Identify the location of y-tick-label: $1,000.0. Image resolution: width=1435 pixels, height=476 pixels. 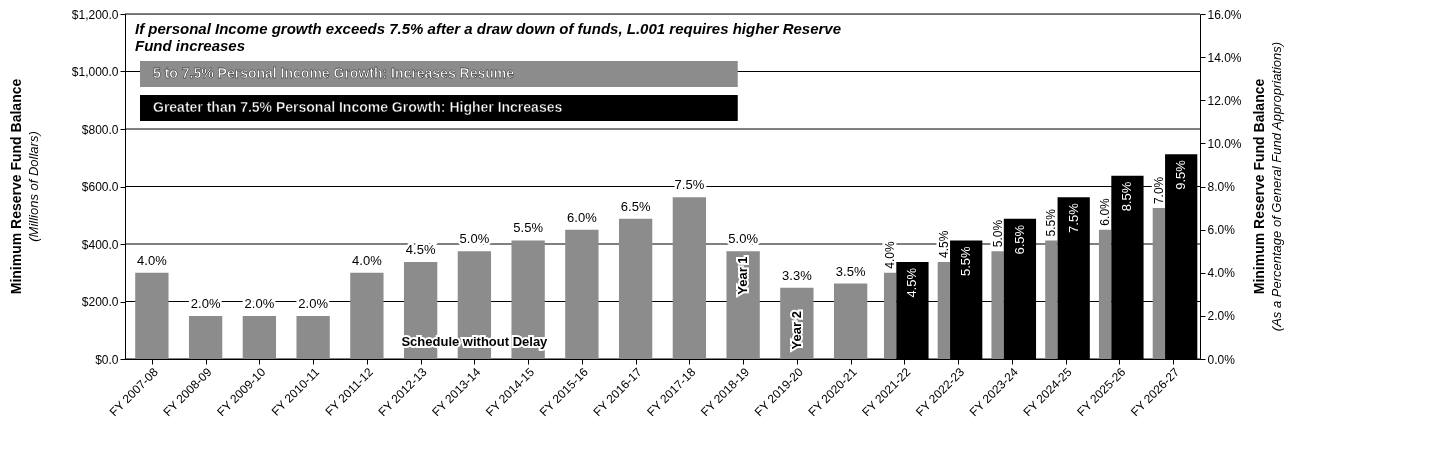
(95, 72).